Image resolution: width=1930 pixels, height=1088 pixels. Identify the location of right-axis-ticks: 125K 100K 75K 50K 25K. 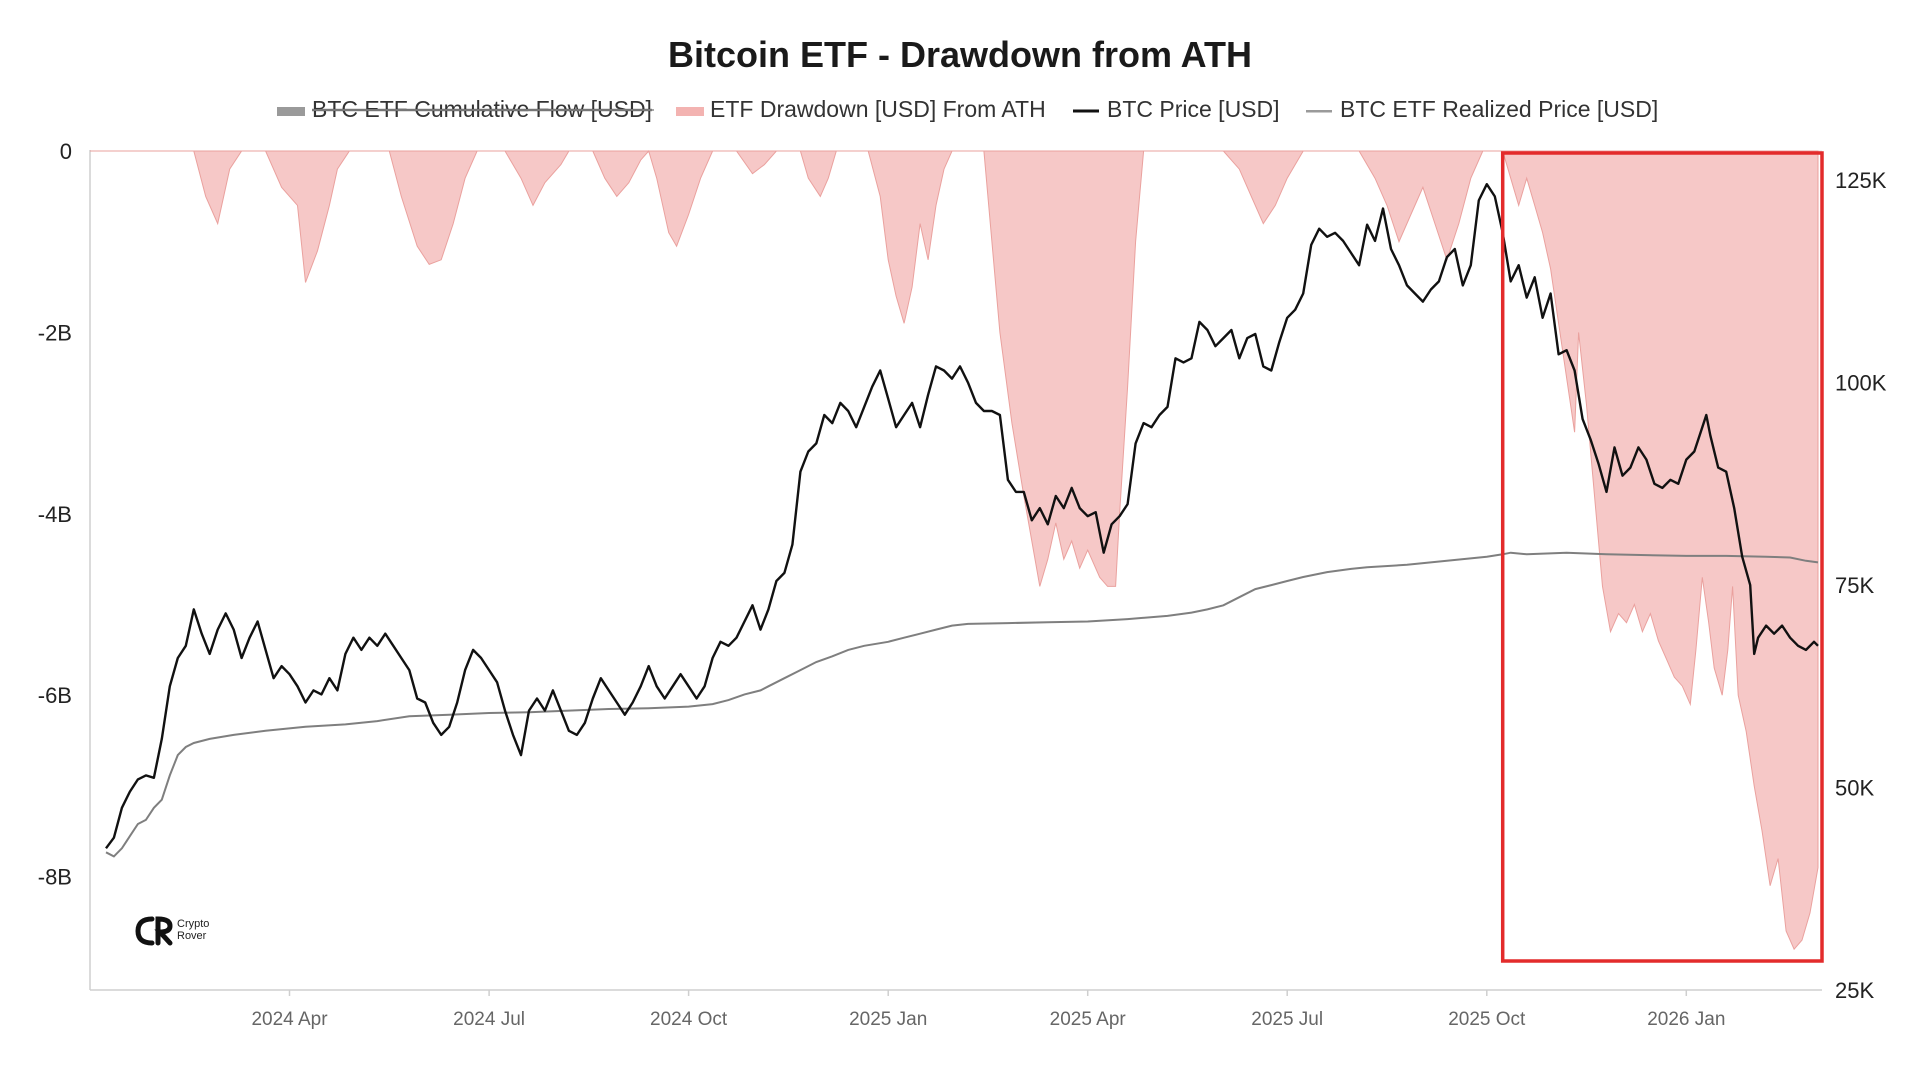
(1861, 585).